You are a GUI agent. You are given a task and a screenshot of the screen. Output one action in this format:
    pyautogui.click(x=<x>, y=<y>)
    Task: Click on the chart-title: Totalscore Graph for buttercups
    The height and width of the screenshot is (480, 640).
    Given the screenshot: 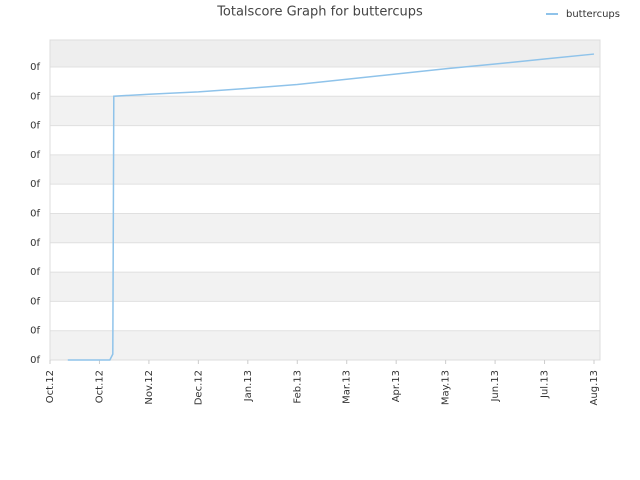 What is the action you would take?
    pyautogui.click(x=319, y=12)
    